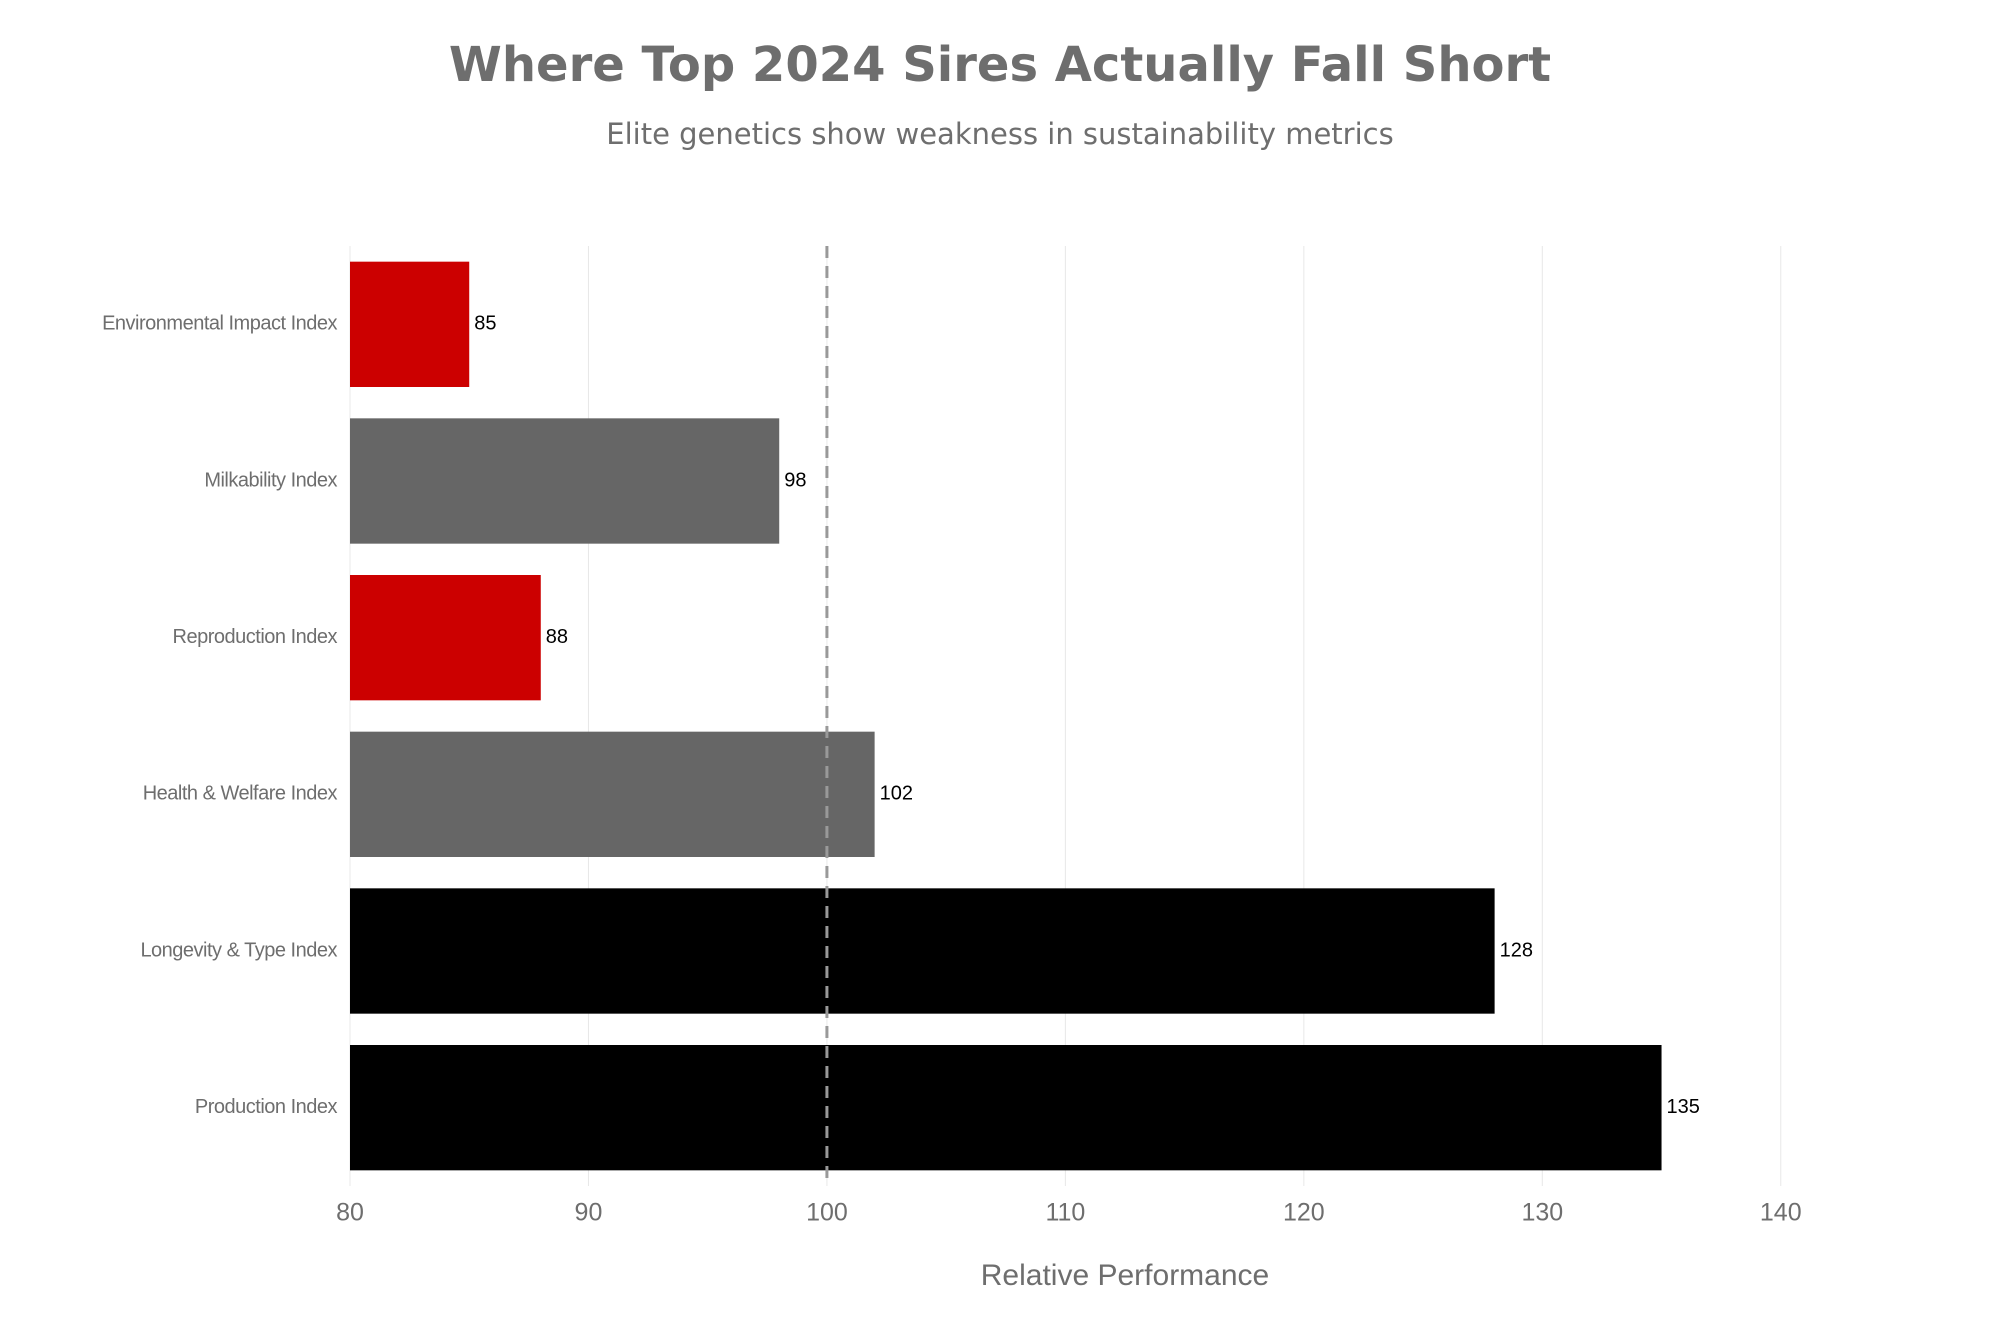  I want to click on chart-title: Where Top 2024 Sires Actually Fall Short, so click(1000, 65).